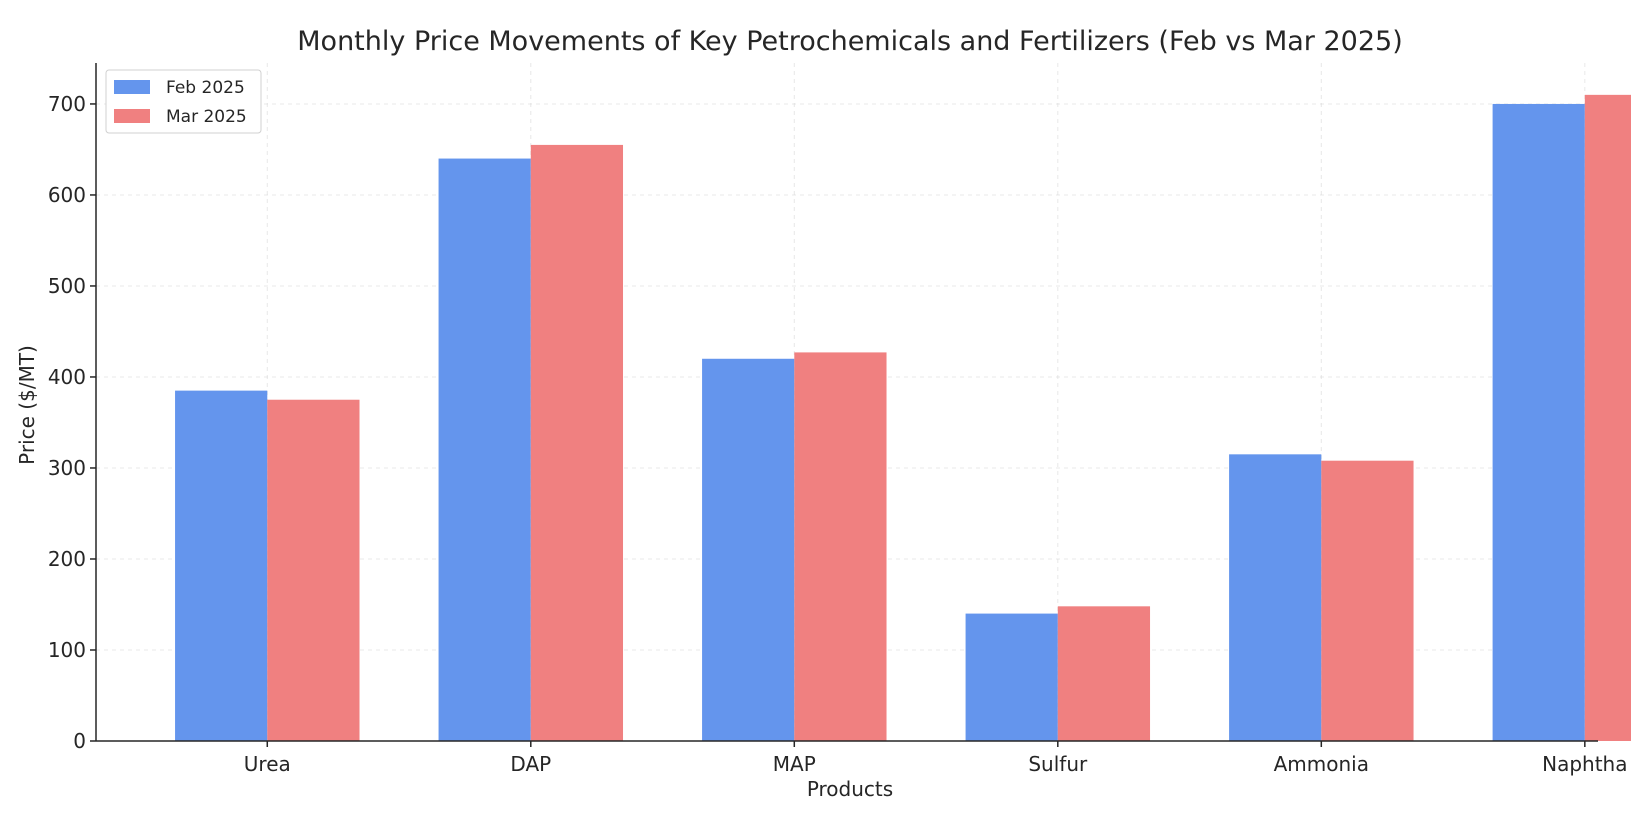  Describe the element at coordinates (1367, 600) in the screenshot. I see `bar-ammonia-mar-2025` at that location.